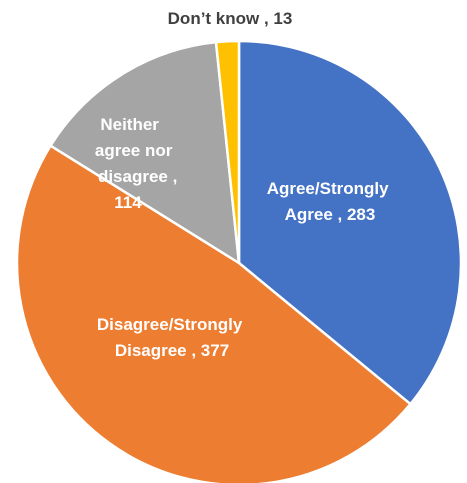 The width and height of the screenshot is (467, 483). What do you see at coordinates (170, 324) in the screenshot?
I see `data-label-disagree-line-1: Disagree/Strongly` at bounding box center [170, 324].